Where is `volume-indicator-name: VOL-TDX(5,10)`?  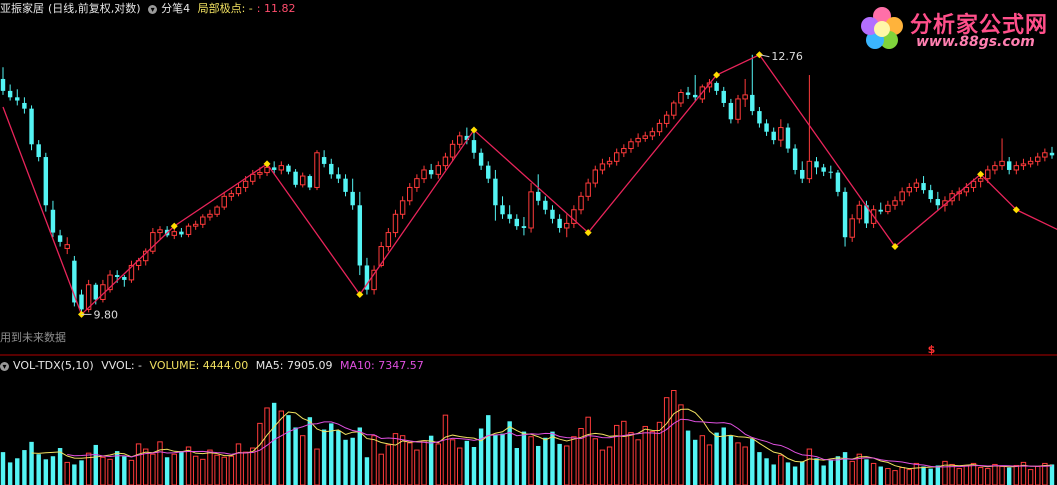 volume-indicator-name: VOL-TDX(5,10) is located at coordinates (53, 365).